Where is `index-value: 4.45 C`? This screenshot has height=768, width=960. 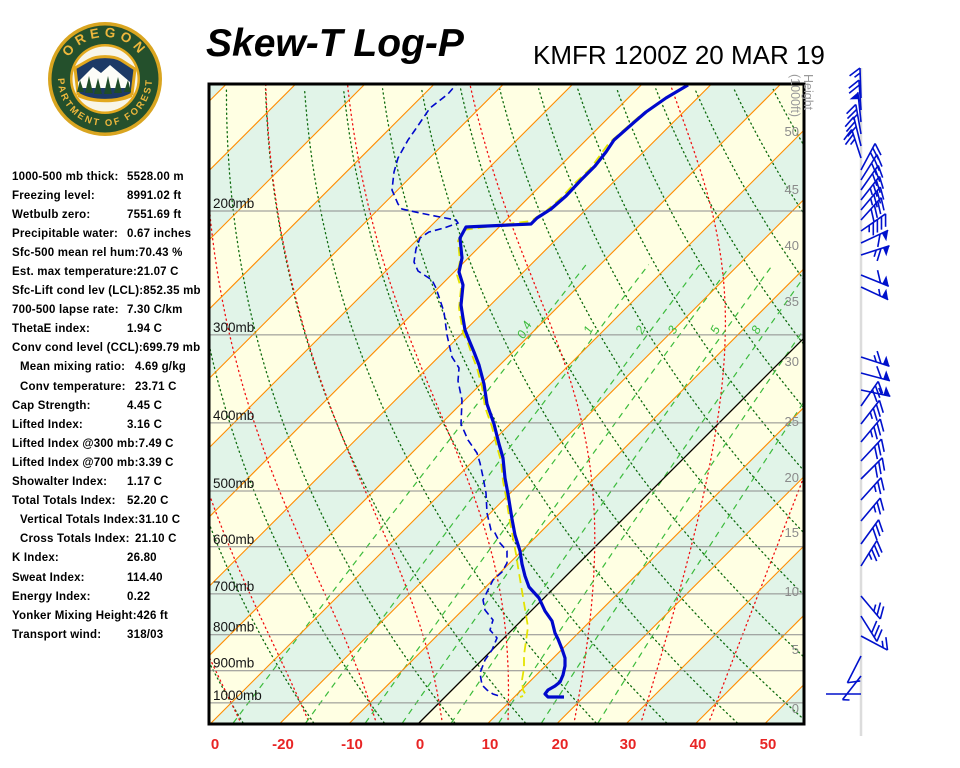 index-value: 4.45 C is located at coordinates (145, 405).